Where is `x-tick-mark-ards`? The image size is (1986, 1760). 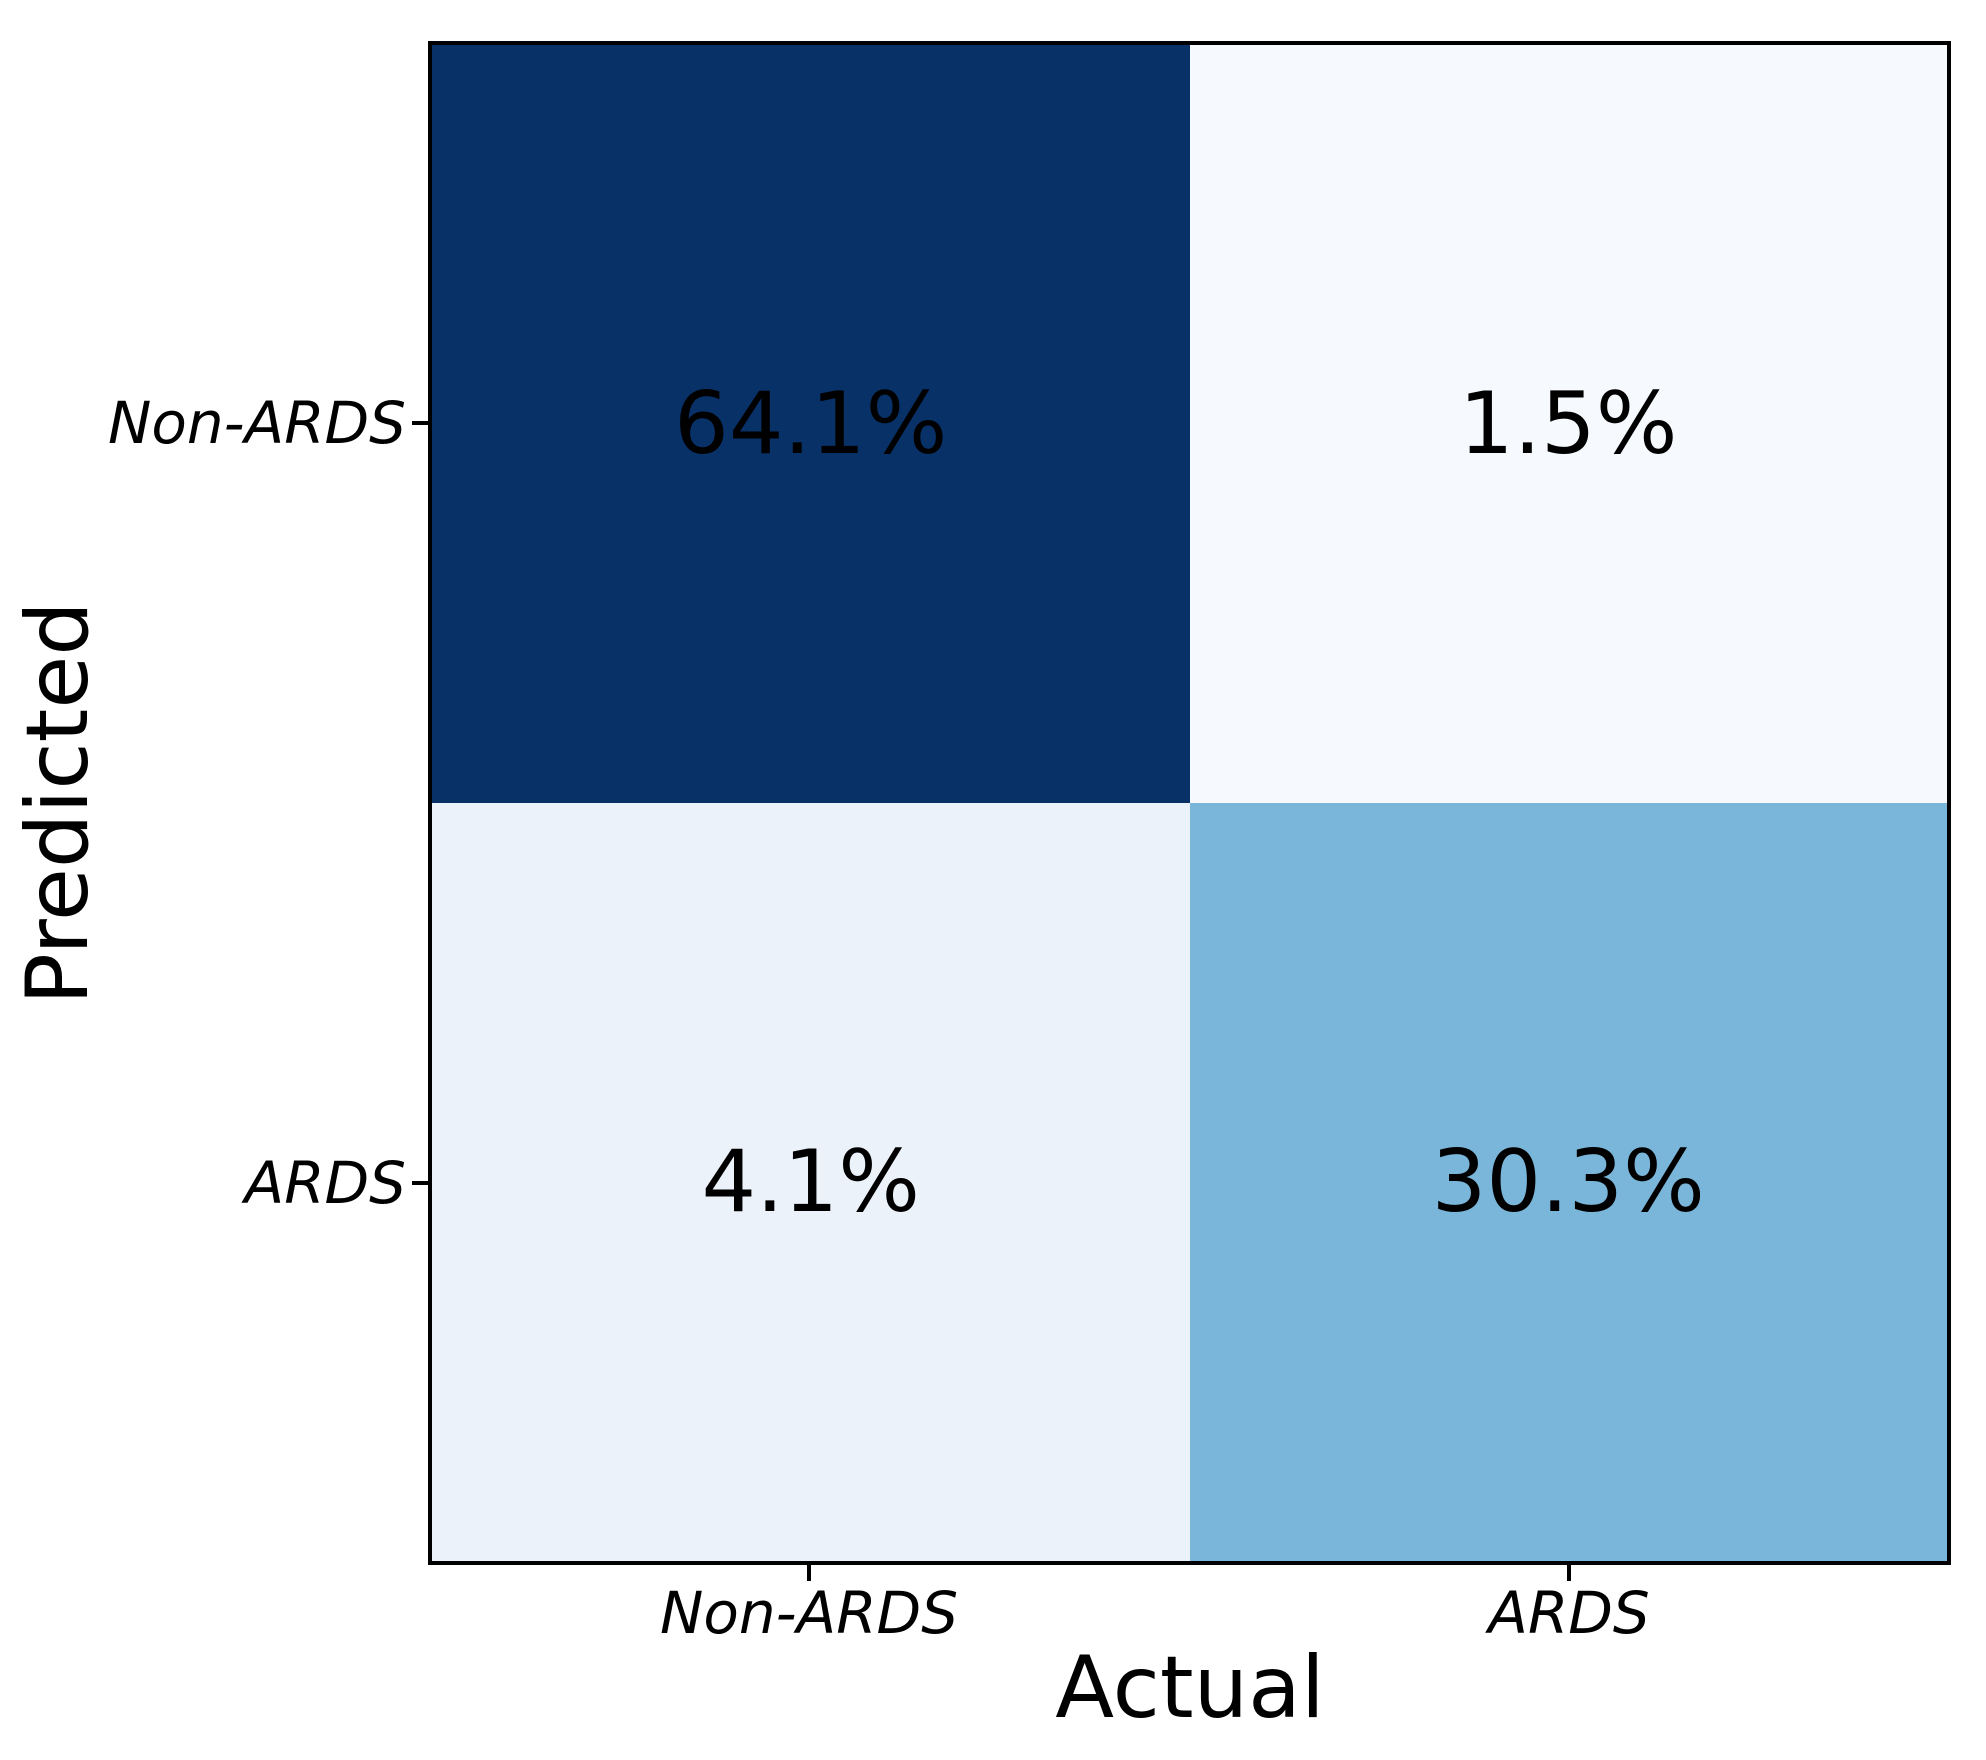 x-tick-mark-ards is located at coordinates (1569, 1573).